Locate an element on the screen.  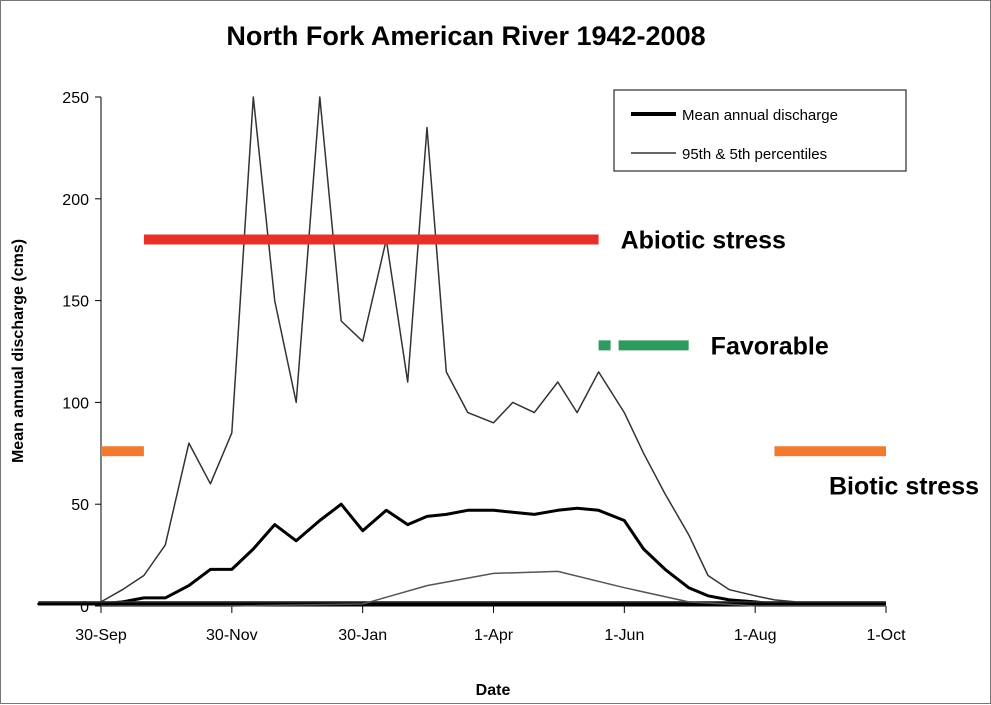
chart-title: North Fork American River 1942-2008 is located at coordinates (465, 36).